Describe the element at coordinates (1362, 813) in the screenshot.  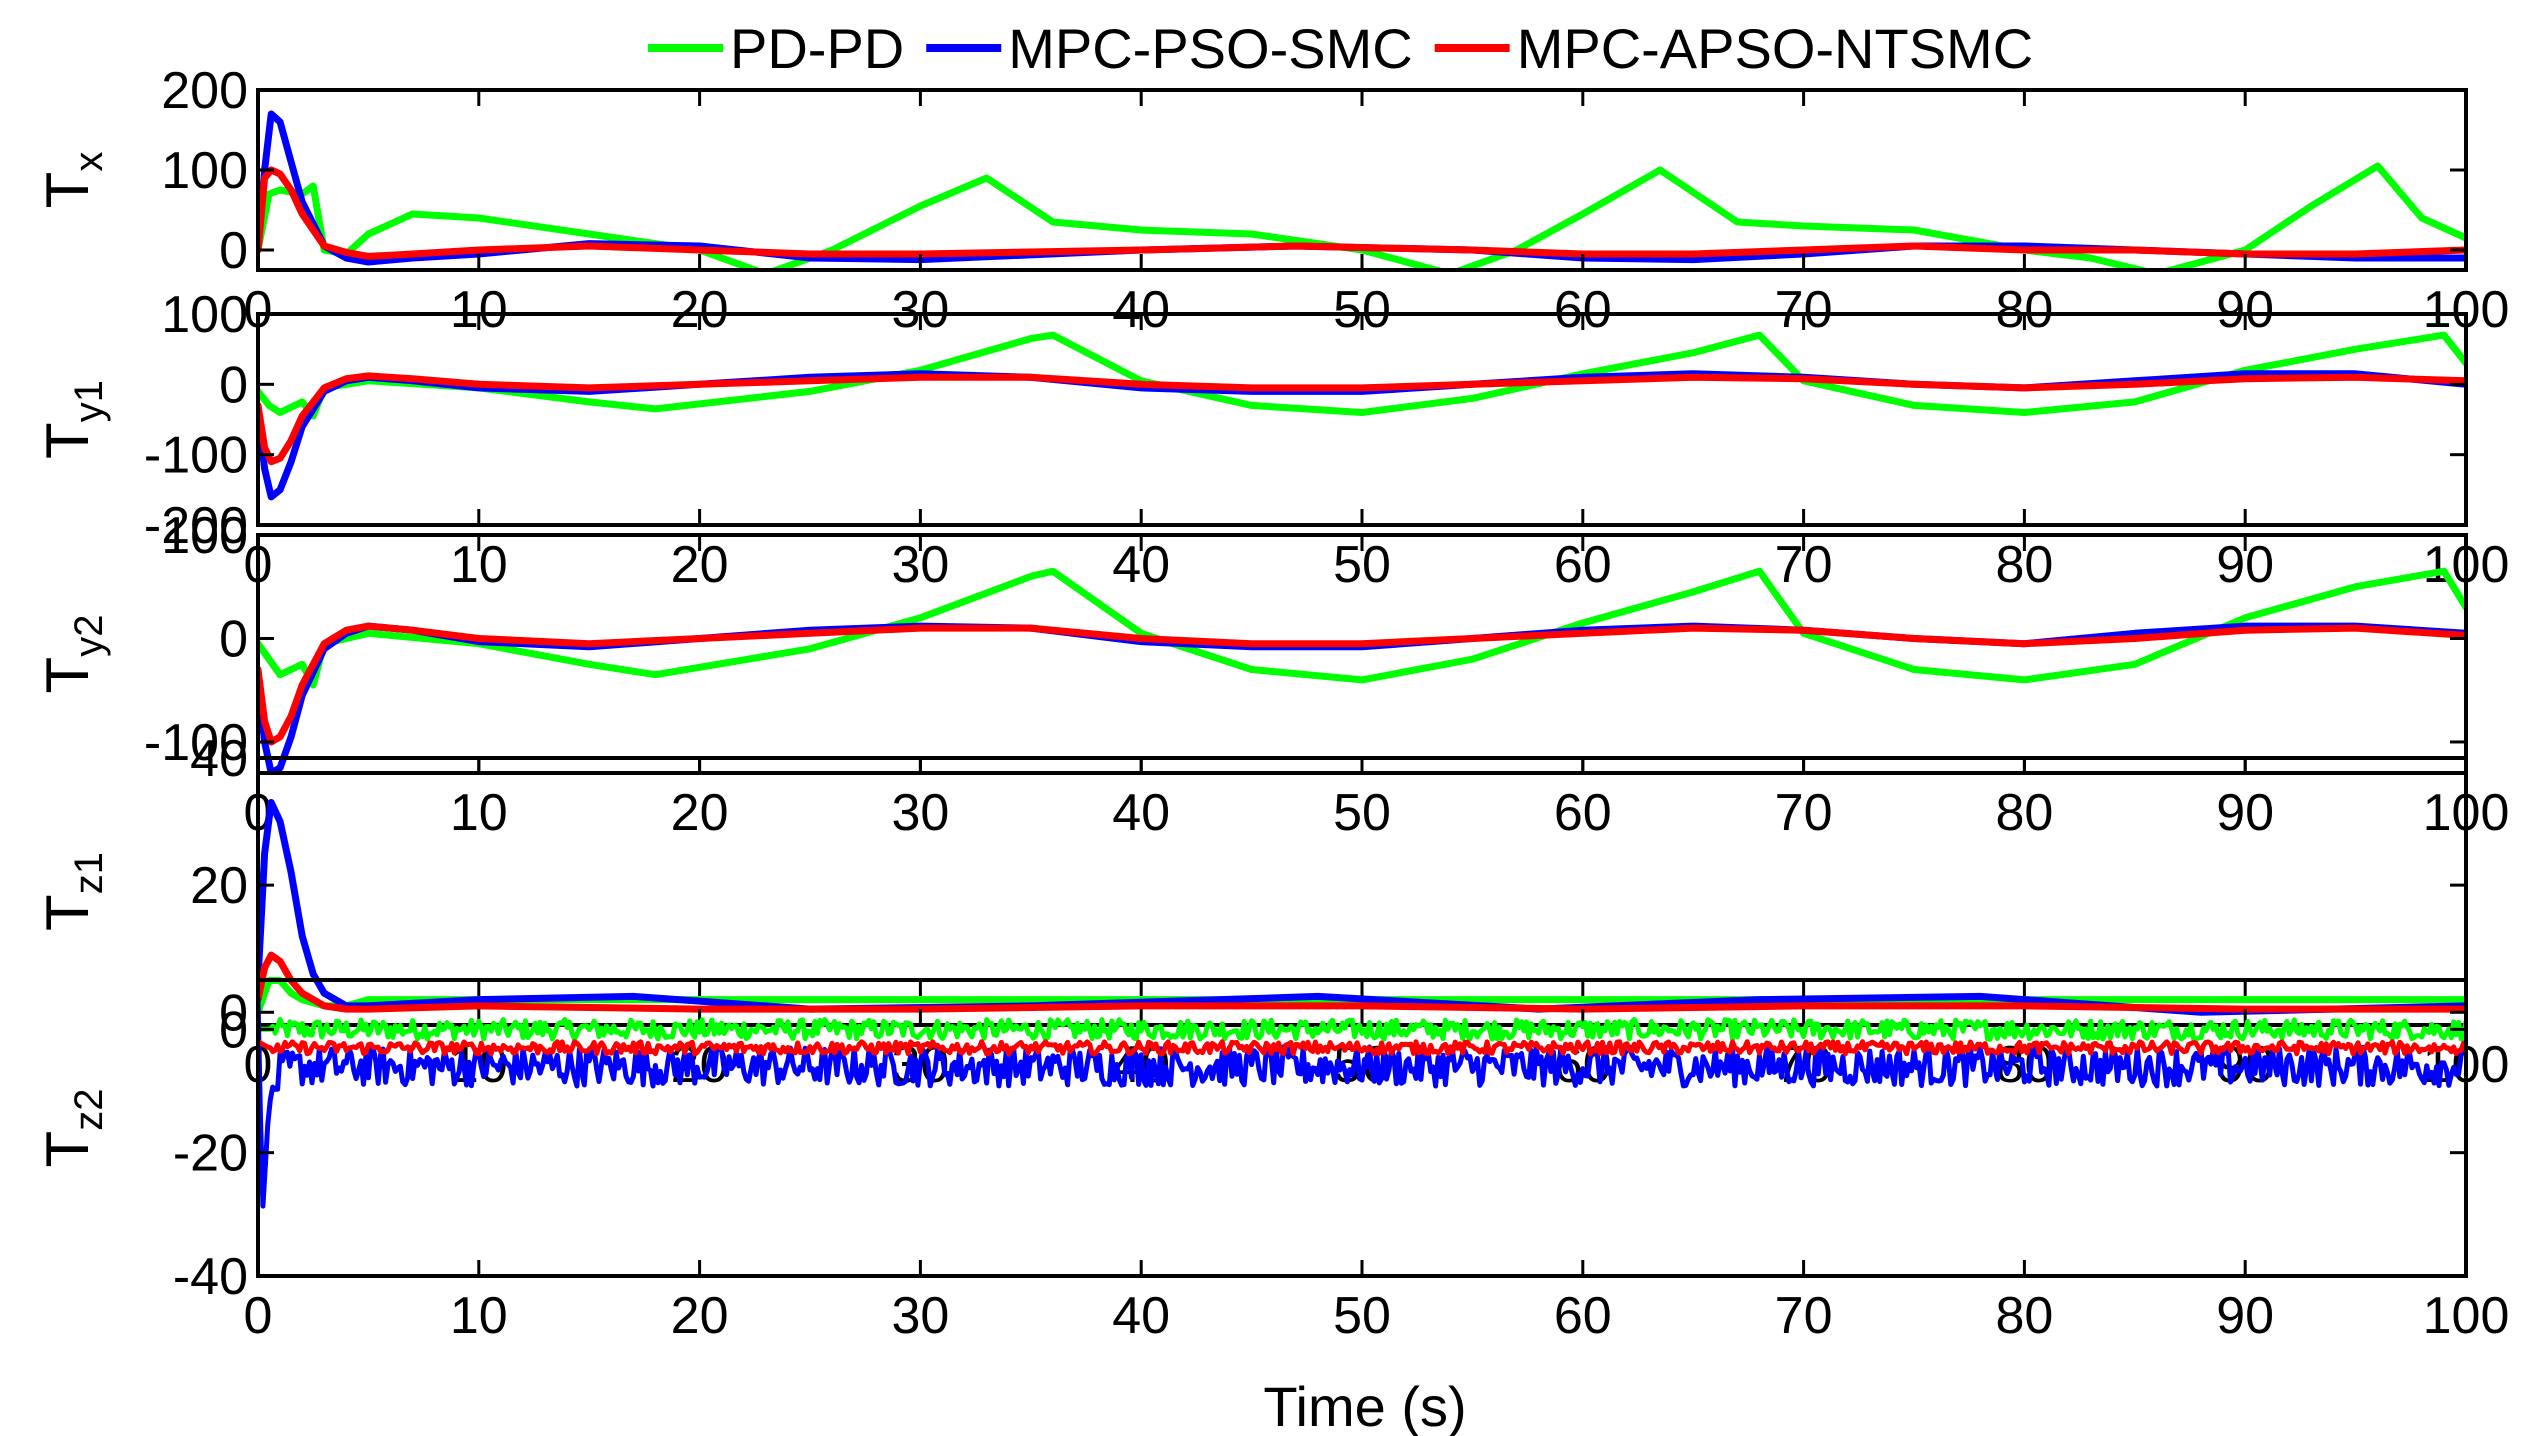
I see `x-tick-label-ty2-50: 50` at that location.